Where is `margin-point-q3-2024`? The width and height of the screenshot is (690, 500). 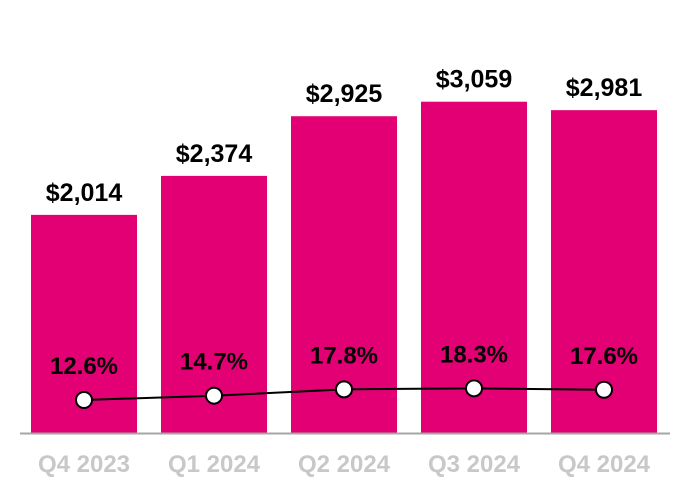
margin-point-q3-2024 is located at coordinates (474, 388).